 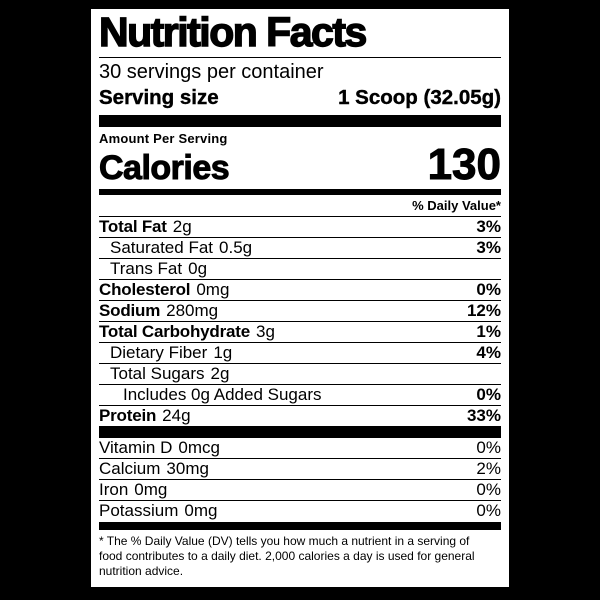 What do you see at coordinates (300, 120) in the screenshot?
I see `separator-bar-thick-top` at bounding box center [300, 120].